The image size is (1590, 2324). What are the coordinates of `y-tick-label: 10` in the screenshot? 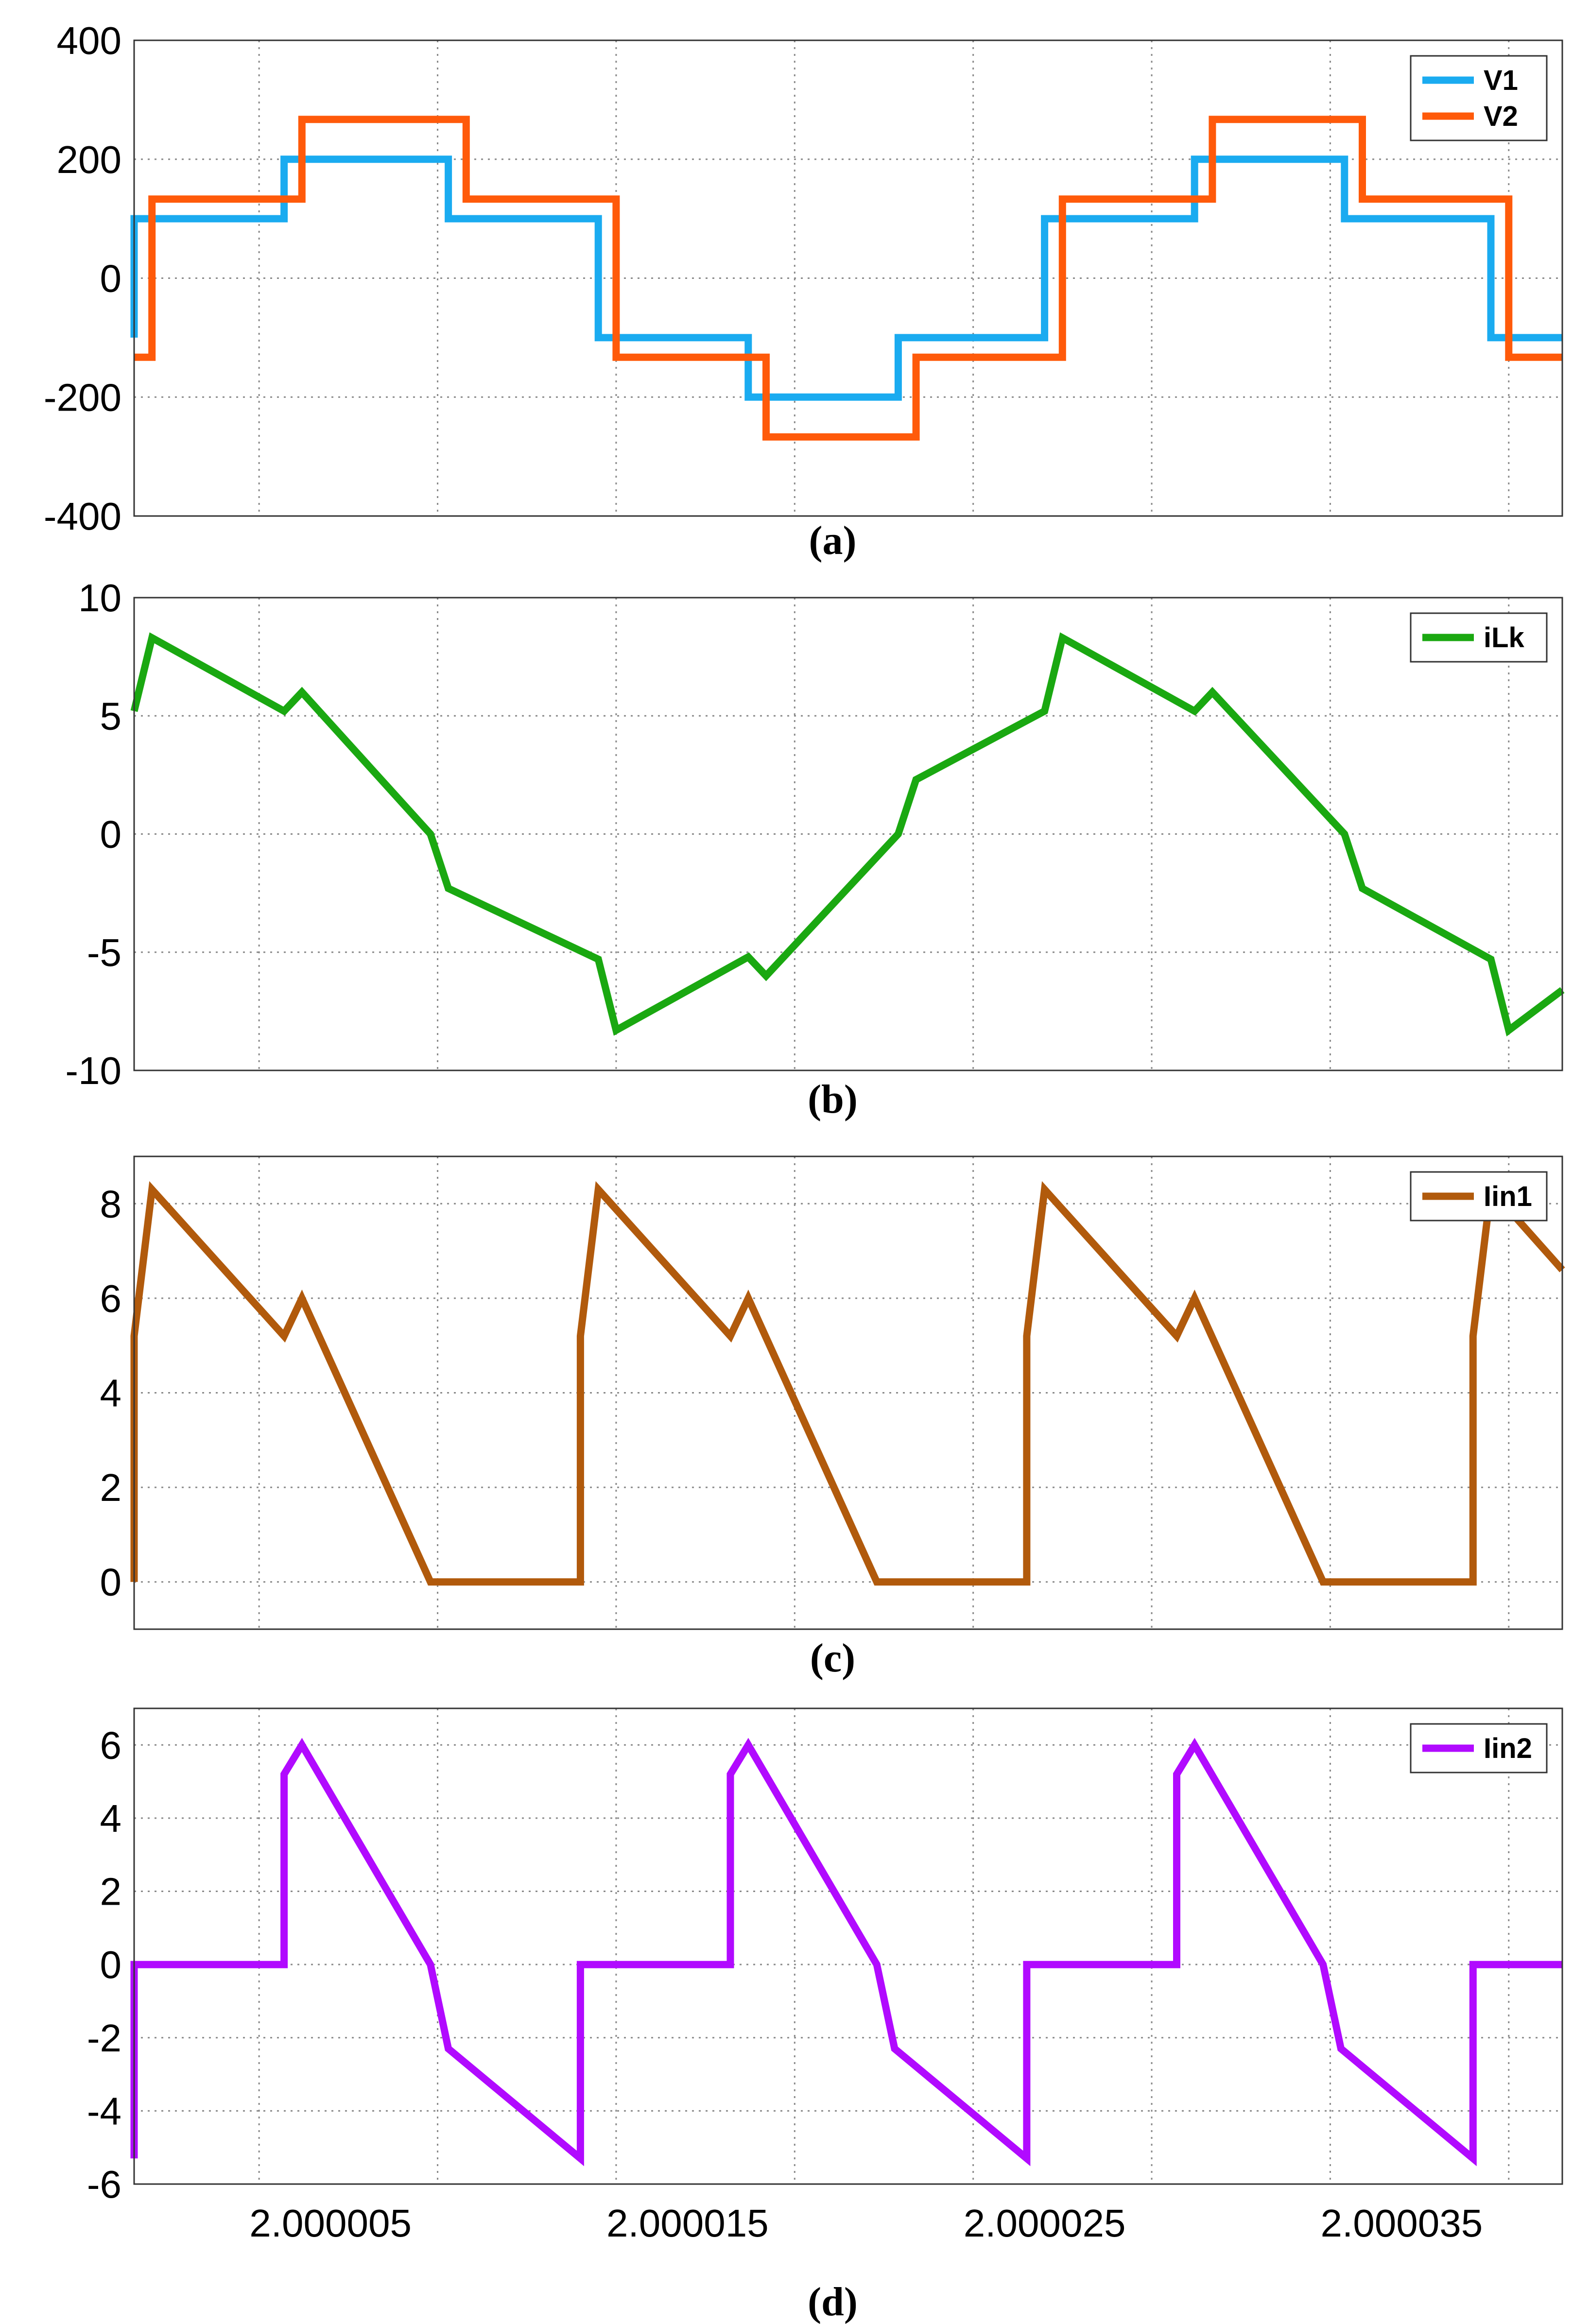 It's located at (99, 598).